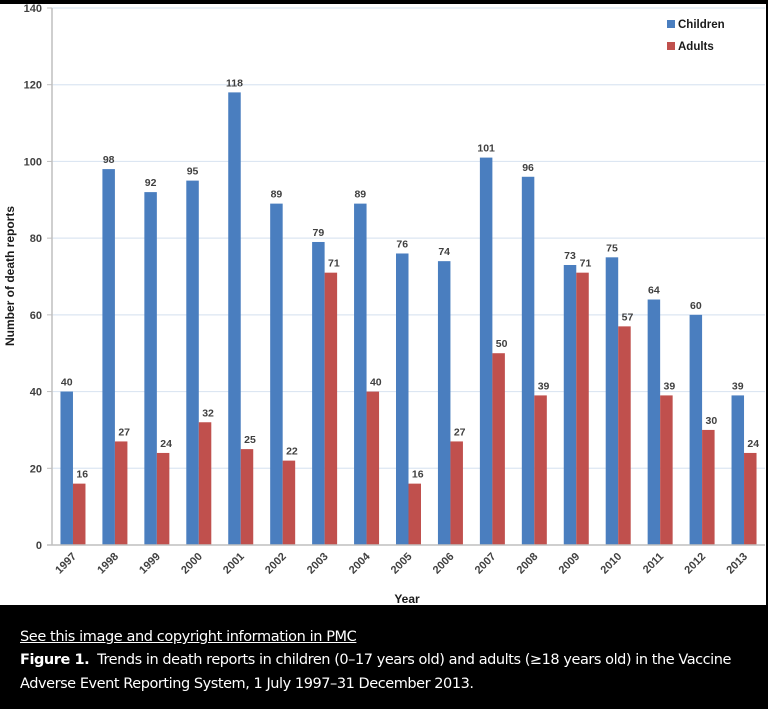 The height and width of the screenshot is (709, 768). What do you see at coordinates (612, 401) in the screenshot?
I see `bar-children-2010` at bounding box center [612, 401].